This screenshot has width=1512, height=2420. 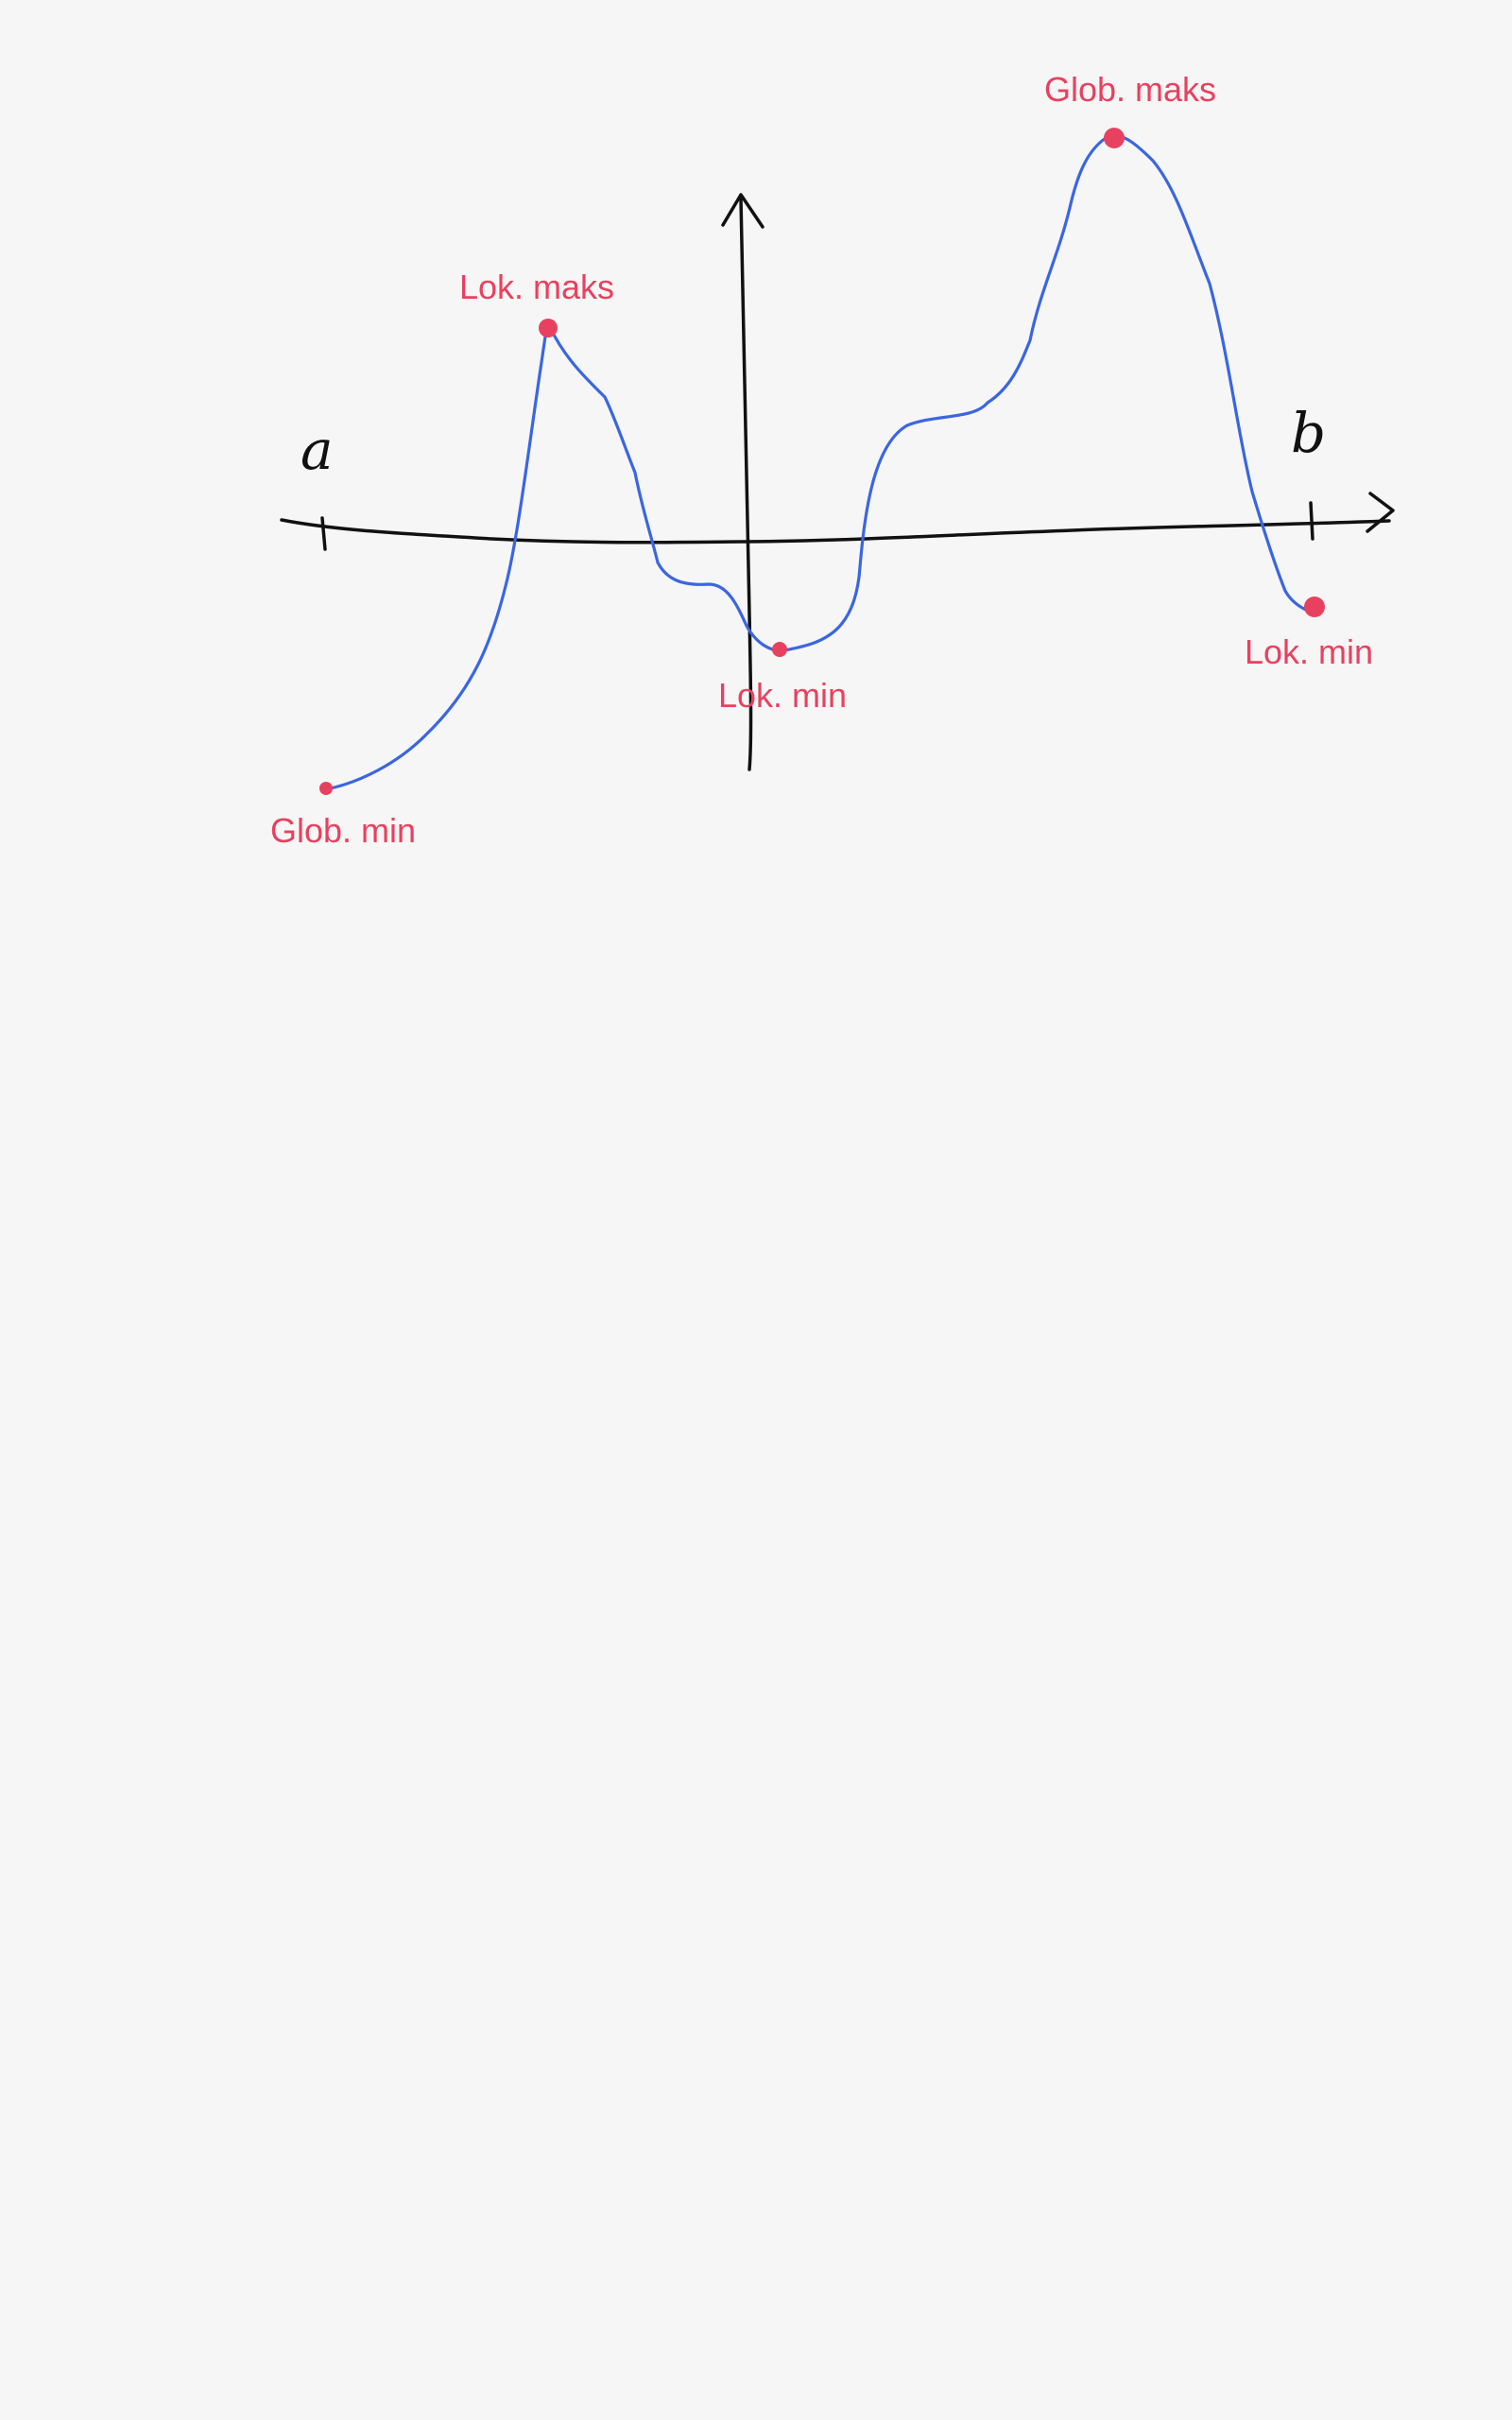 I want to click on y-axis-arrowhead, so click(x=743, y=211).